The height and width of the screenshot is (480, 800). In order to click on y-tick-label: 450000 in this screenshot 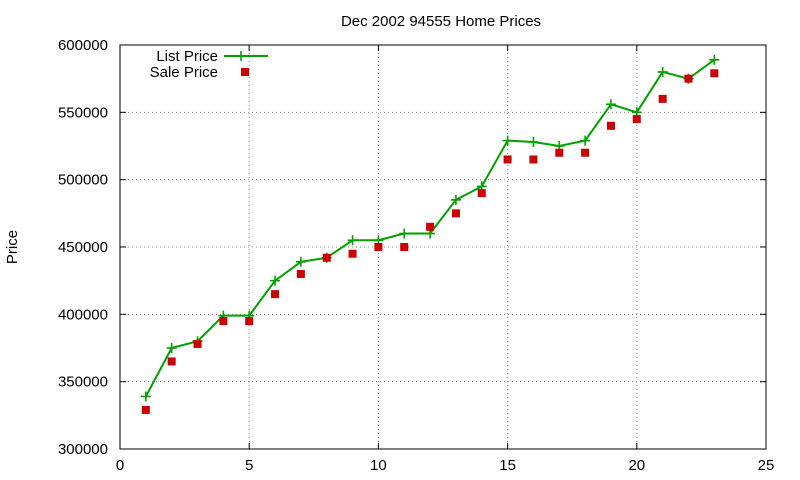, I will do `click(83, 247)`.